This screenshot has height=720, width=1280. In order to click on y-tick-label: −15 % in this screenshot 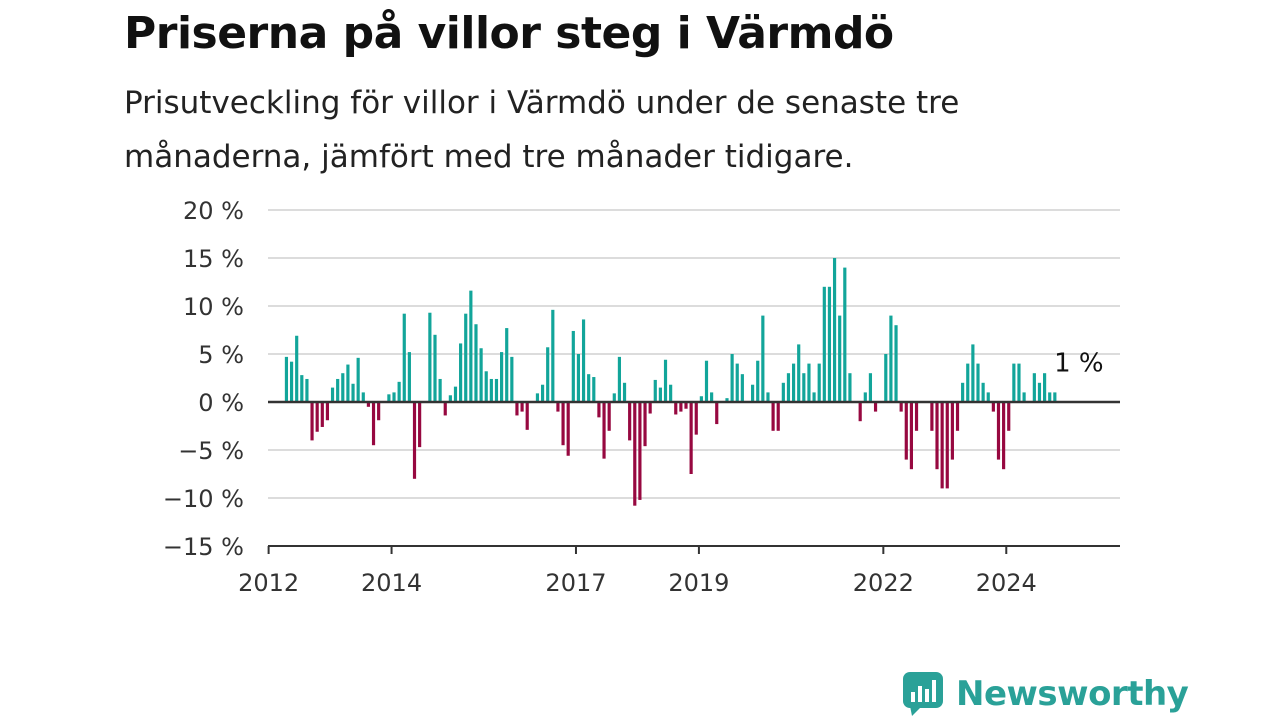, I will do `click(203, 547)`.